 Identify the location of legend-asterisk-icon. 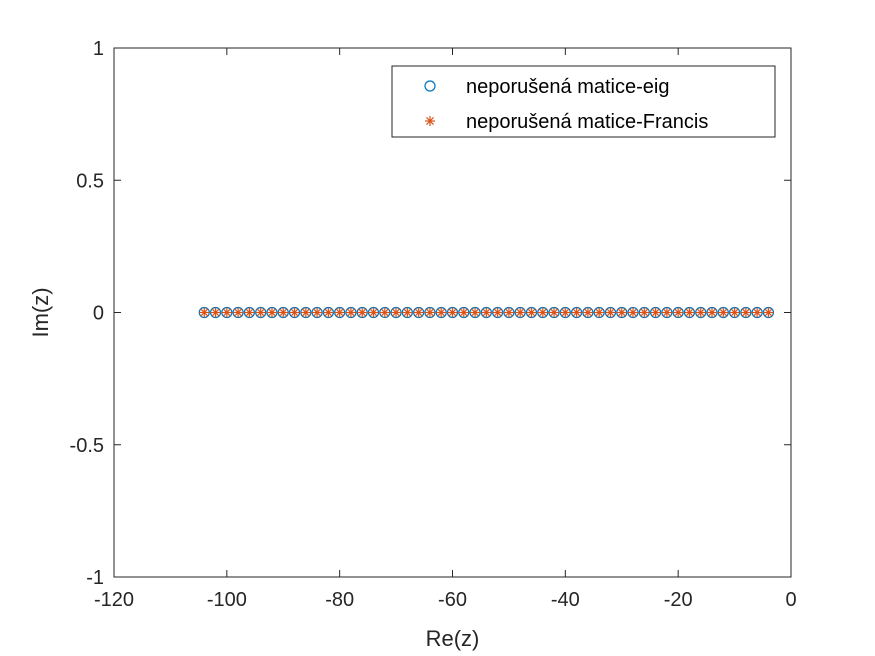
(430, 121).